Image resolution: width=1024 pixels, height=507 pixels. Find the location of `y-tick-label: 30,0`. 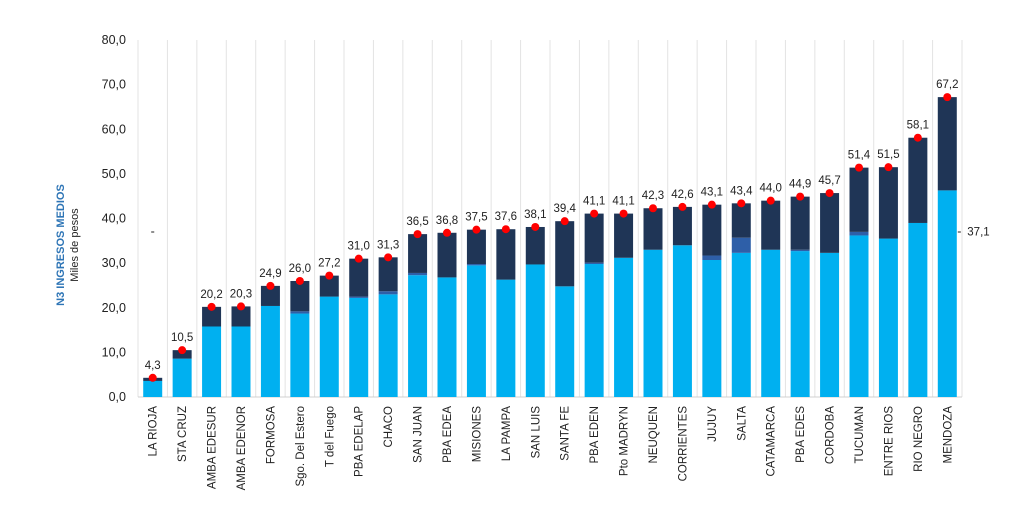

y-tick-label: 30,0 is located at coordinates (114, 263).